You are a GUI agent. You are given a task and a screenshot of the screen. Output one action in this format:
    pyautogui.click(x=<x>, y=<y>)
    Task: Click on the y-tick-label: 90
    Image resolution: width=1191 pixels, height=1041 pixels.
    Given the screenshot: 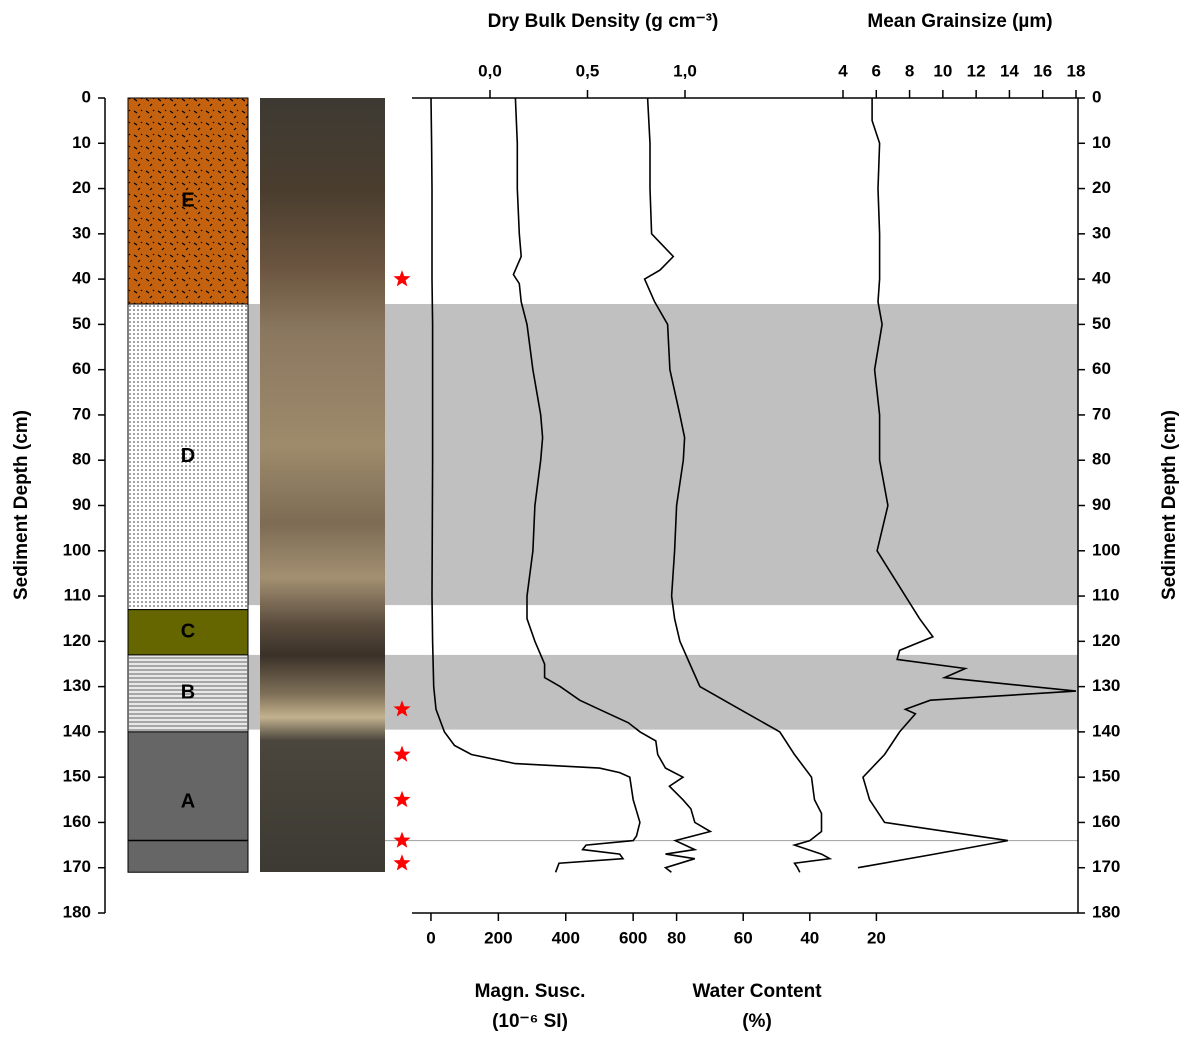 What is the action you would take?
    pyautogui.click(x=81, y=504)
    